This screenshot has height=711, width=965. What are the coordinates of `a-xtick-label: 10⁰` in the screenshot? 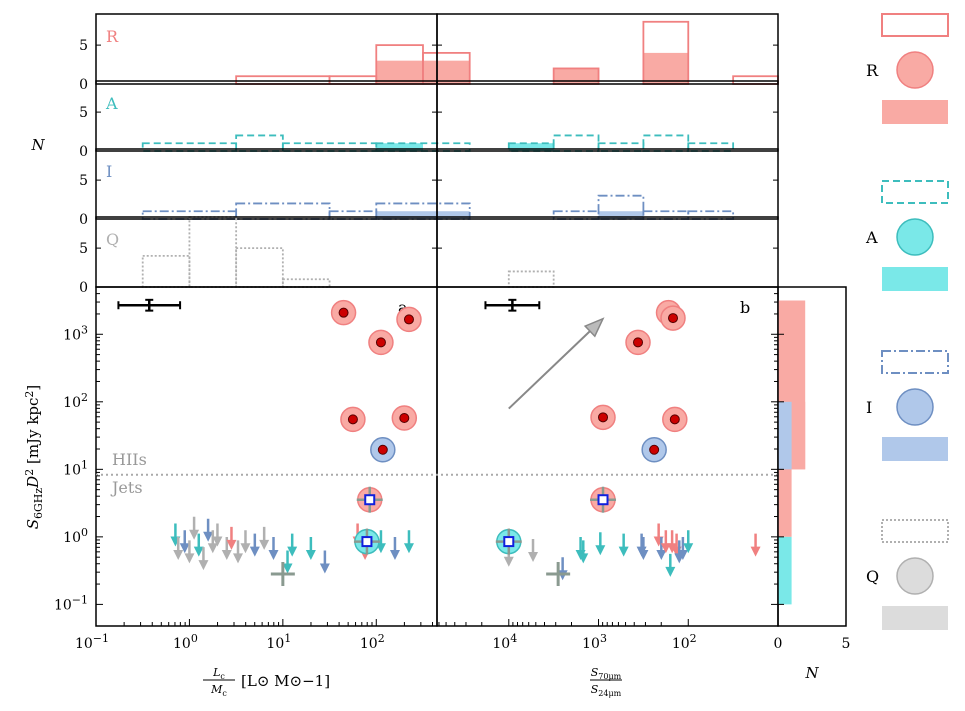 It's located at (185, 642).